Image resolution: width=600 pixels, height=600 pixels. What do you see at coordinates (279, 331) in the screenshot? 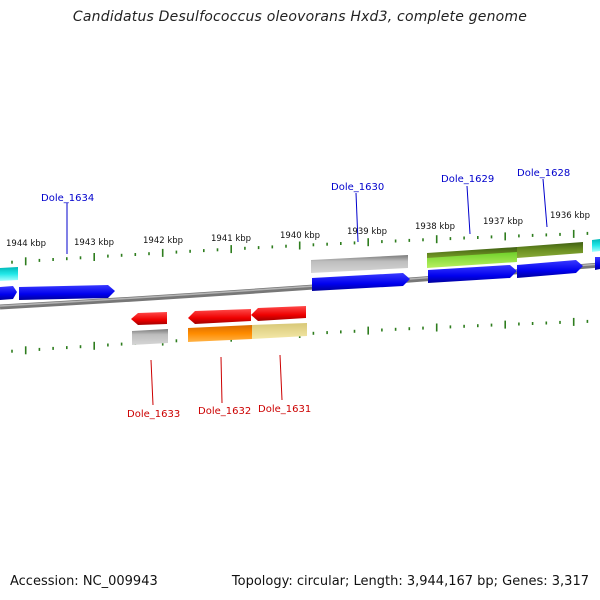
I see `gene-feature-khaki` at bounding box center [279, 331].